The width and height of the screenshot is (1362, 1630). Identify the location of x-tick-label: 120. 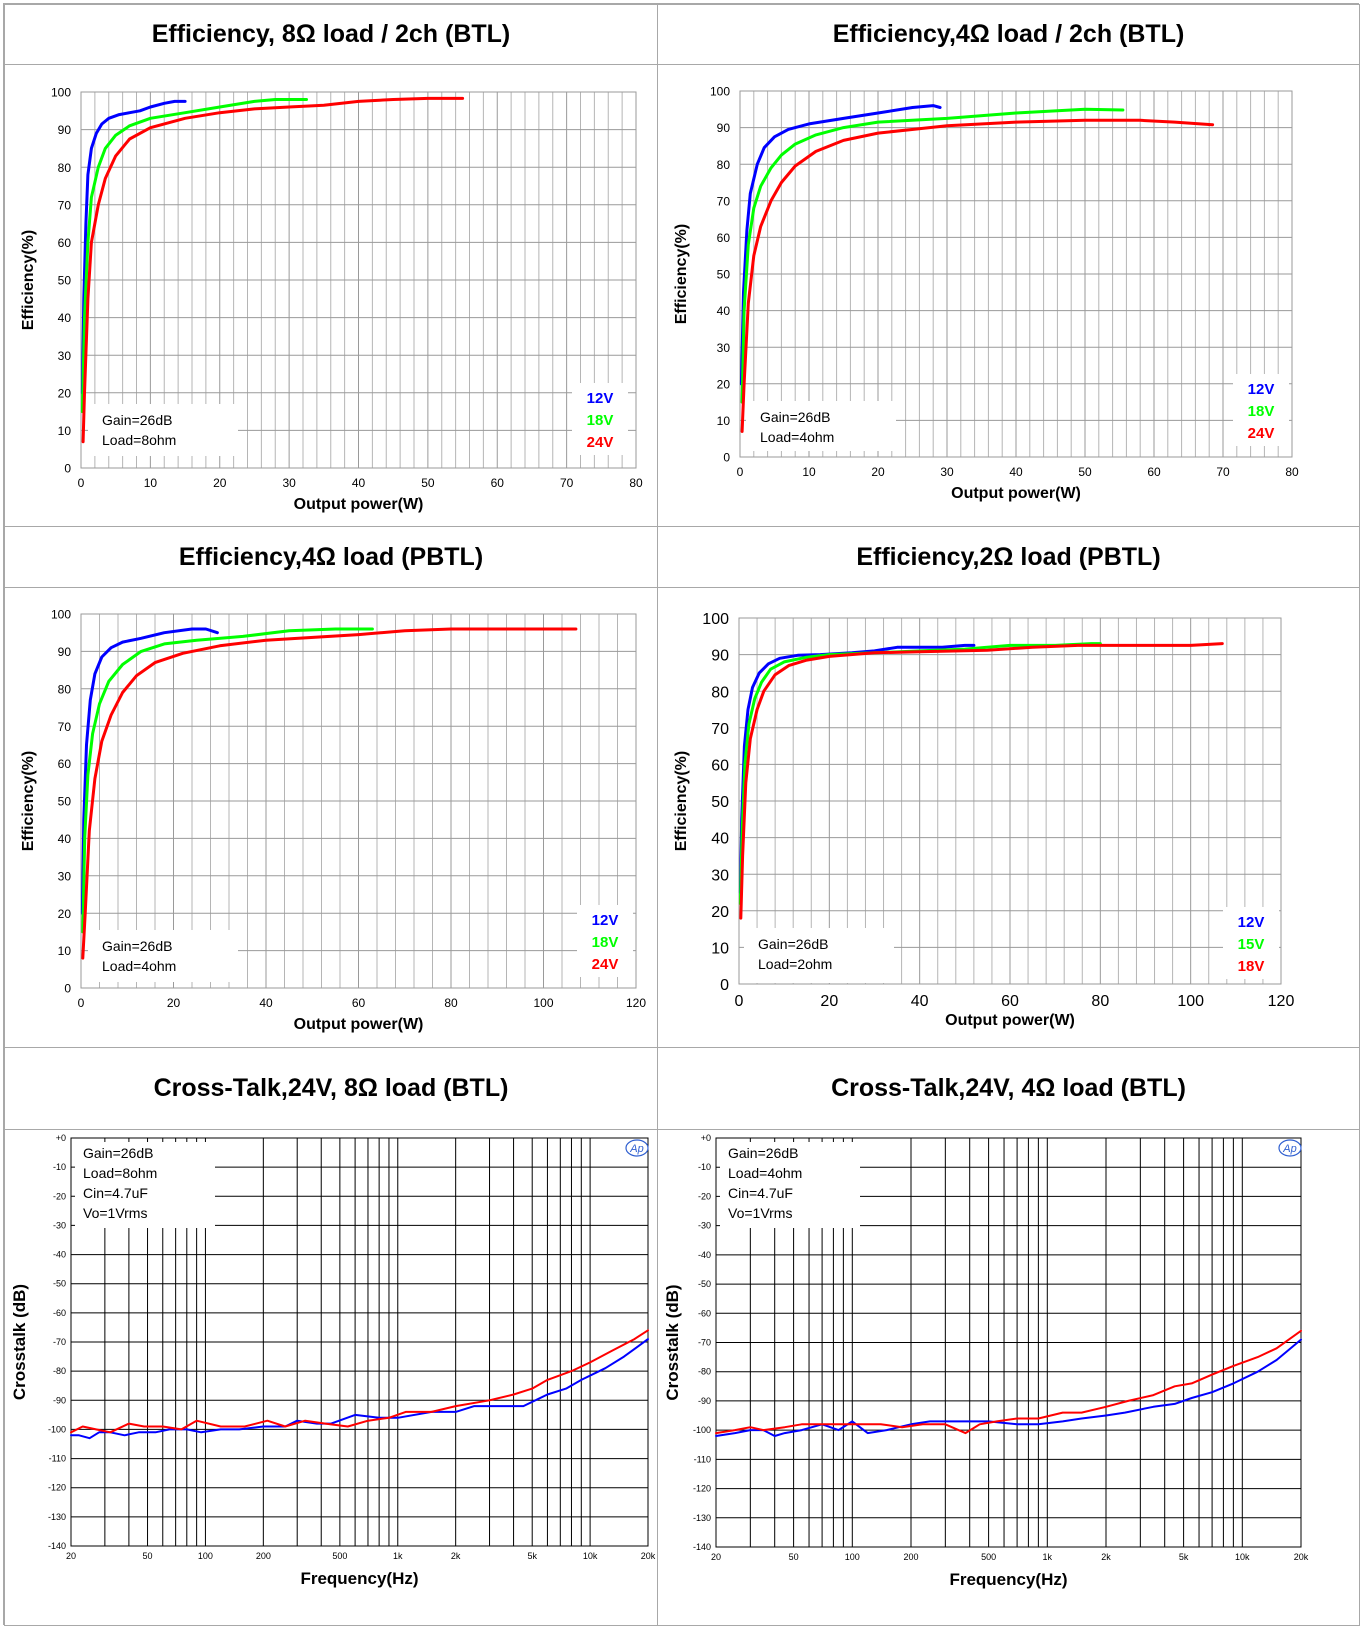
(1281, 1001).